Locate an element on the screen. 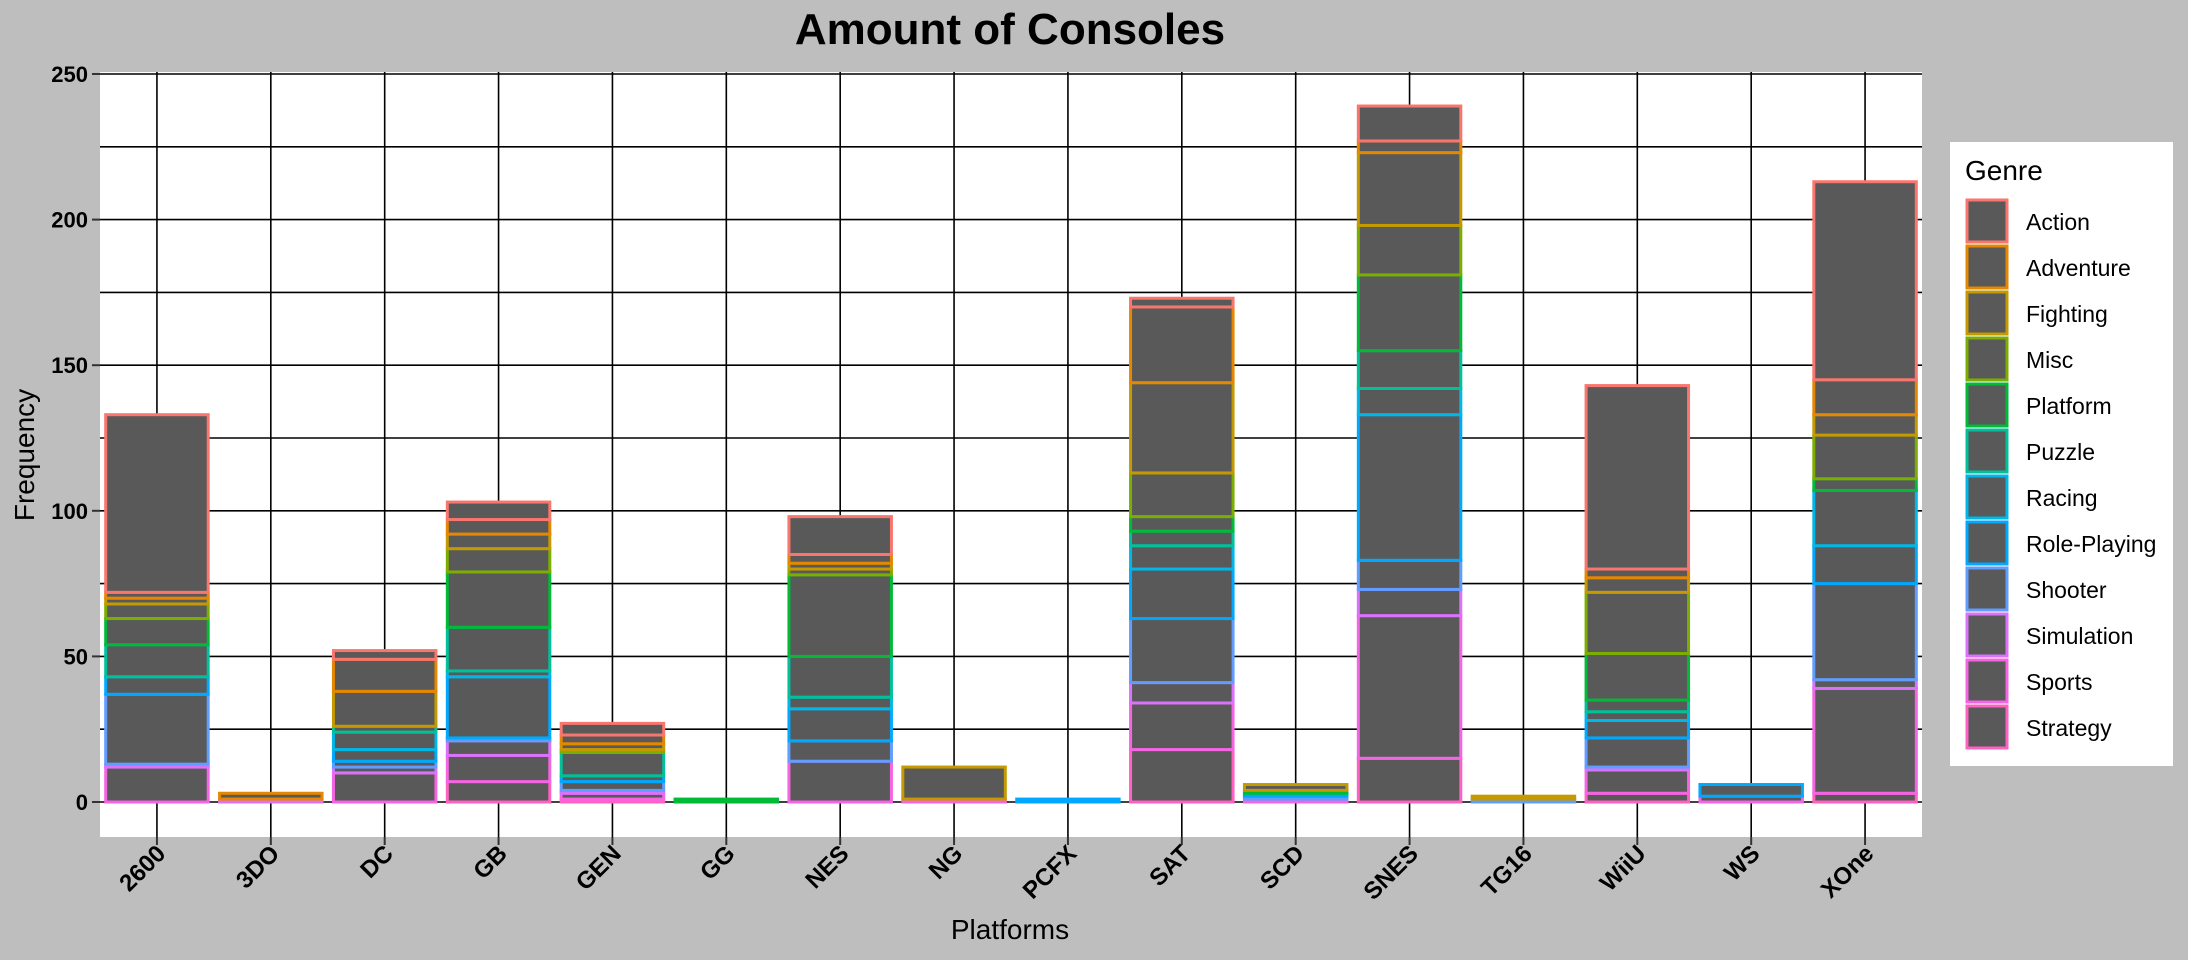  legend-label: Puzzle is located at coordinates (2060, 452).